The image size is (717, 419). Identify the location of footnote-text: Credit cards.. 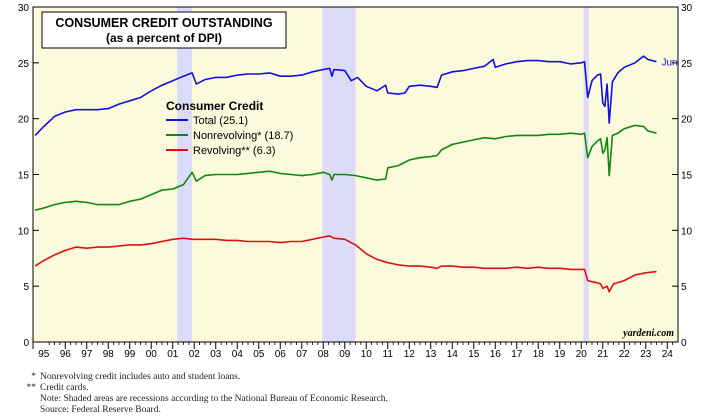
(64, 388).